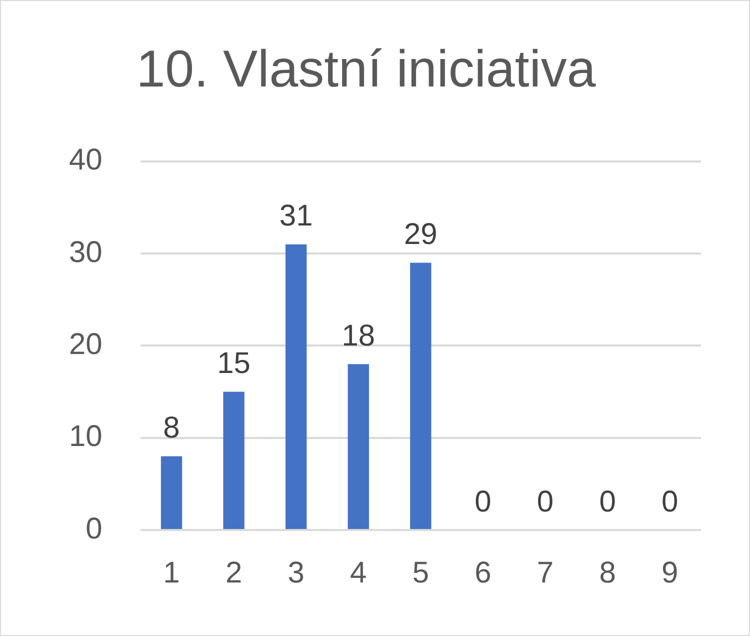  What do you see at coordinates (233, 363) in the screenshot?
I see `data-label: 15` at bounding box center [233, 363].